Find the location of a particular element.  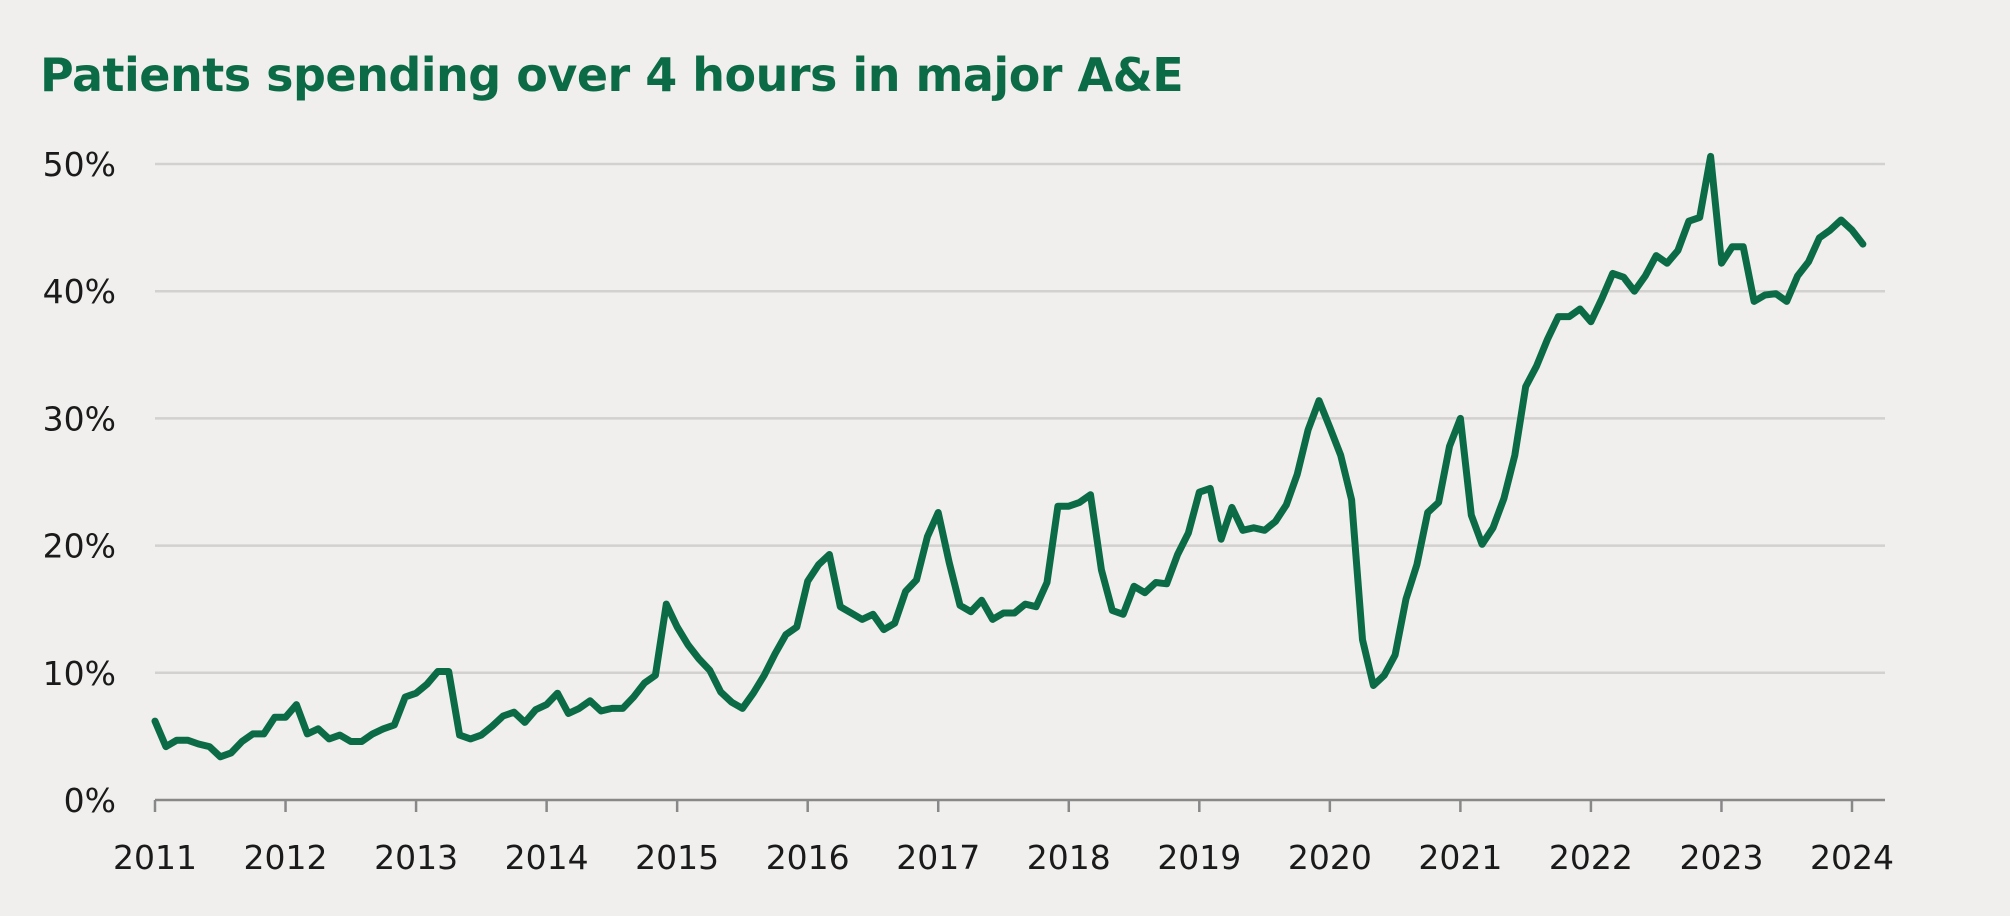

x-tick-label: 2020 is located at coordinates (1330, 857).